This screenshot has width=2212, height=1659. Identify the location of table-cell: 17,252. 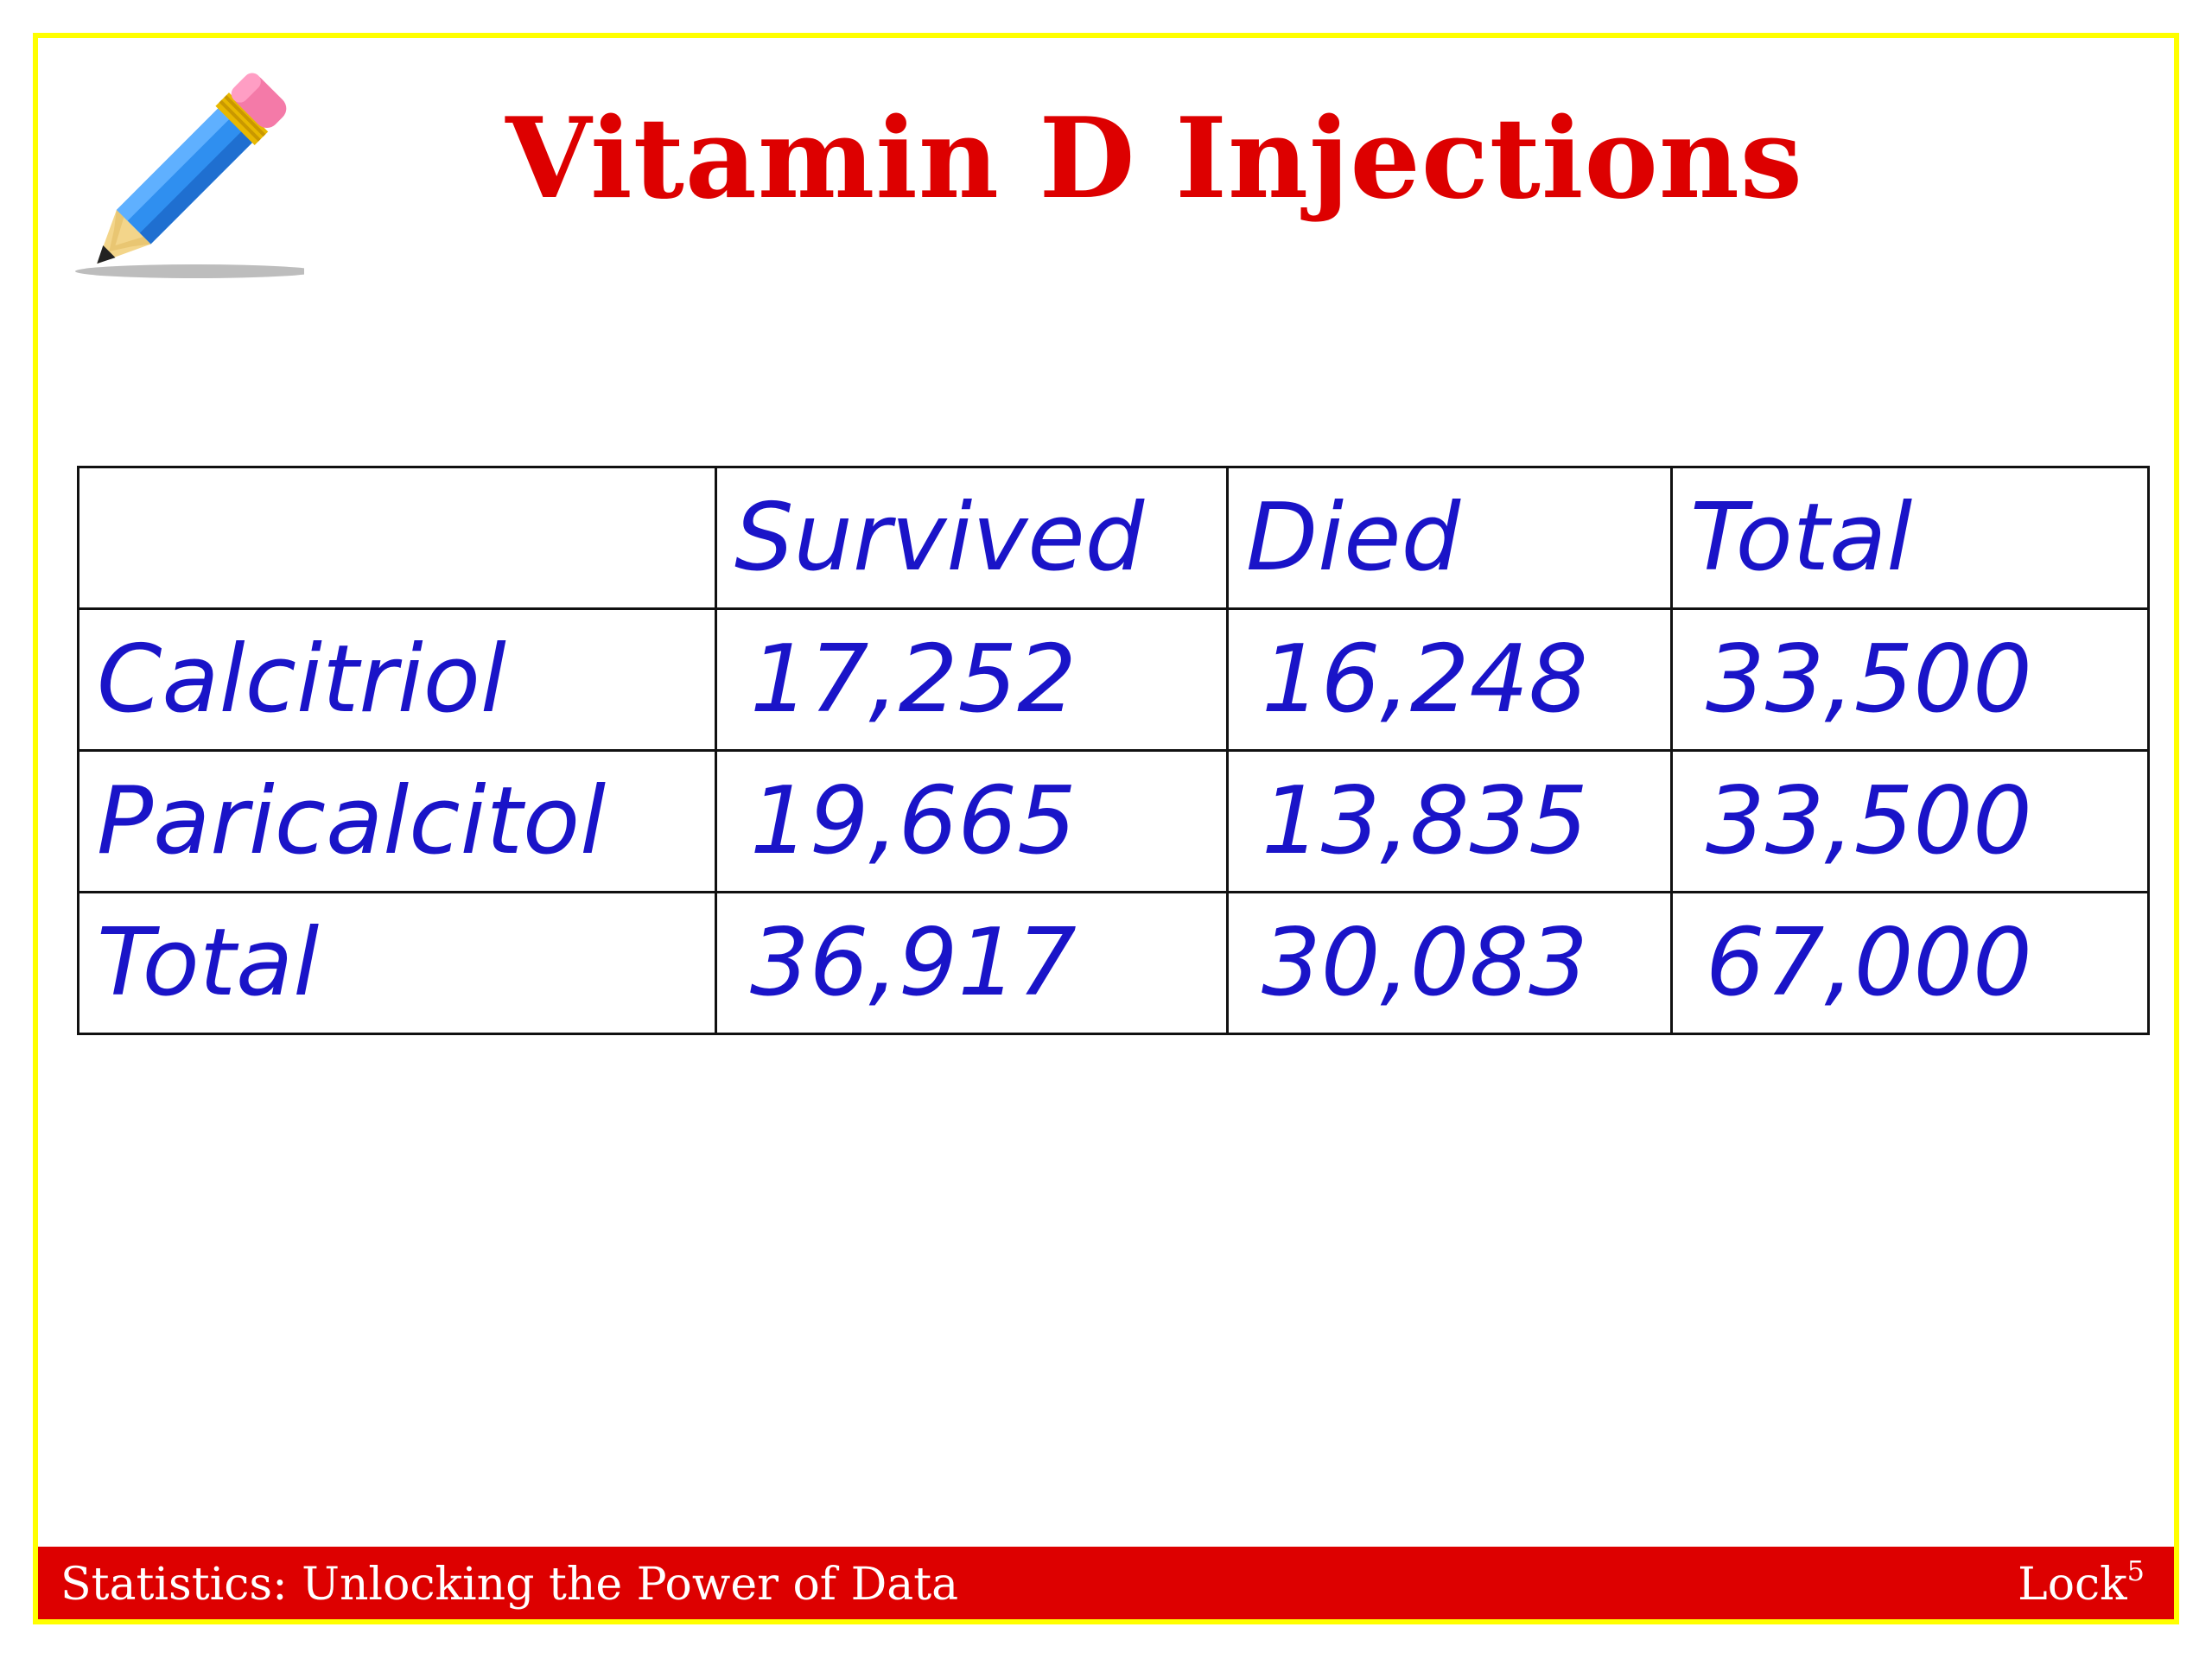
(972, 679).